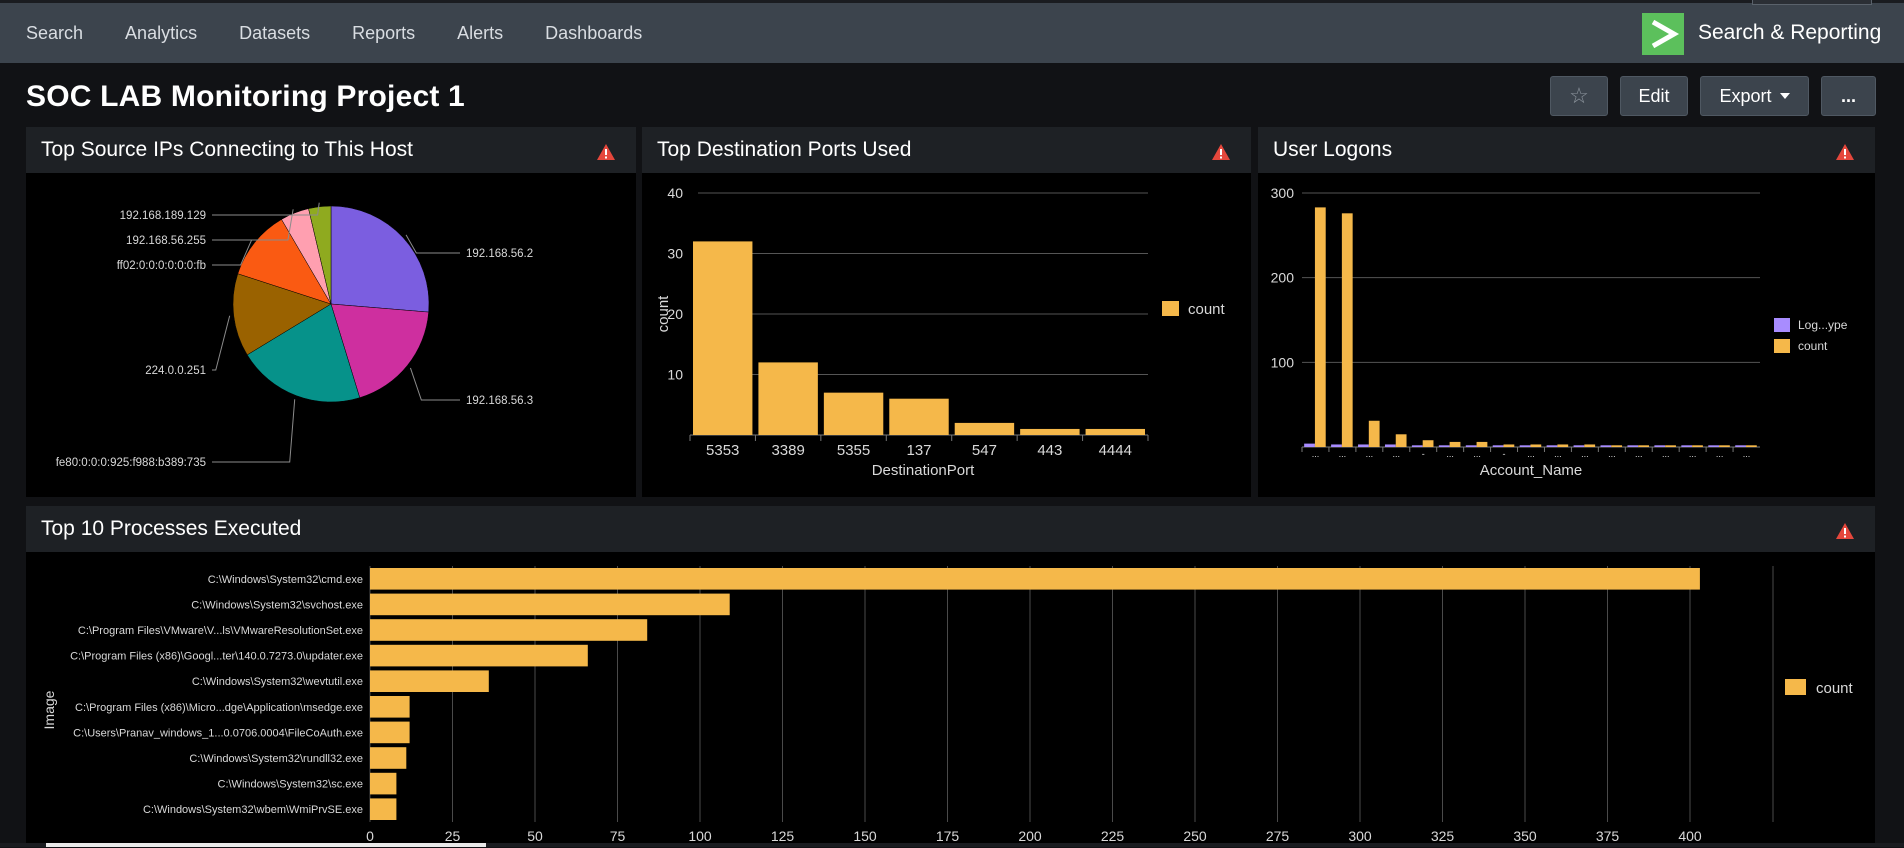  What do you see at coordinates (275, 33) in the screenshot?
I see `nav-datasets: Datasets` at bounding box center [275, 33].